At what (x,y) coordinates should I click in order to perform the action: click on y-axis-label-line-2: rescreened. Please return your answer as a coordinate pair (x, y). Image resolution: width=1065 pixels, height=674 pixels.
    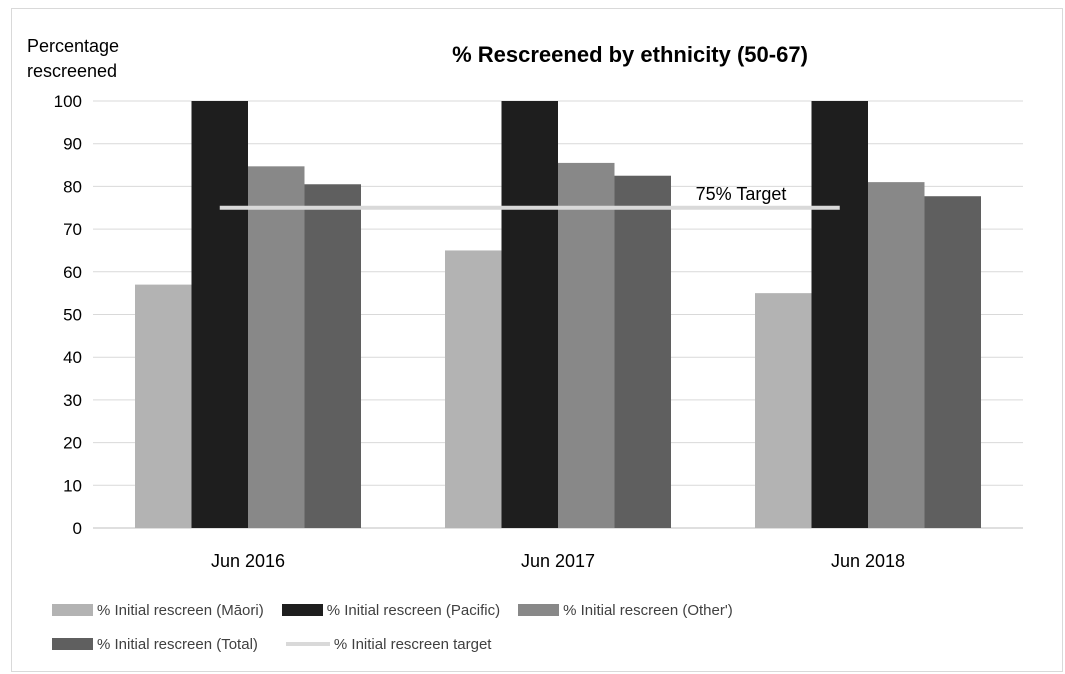
    Looking at the image, I should click on (72, 71).